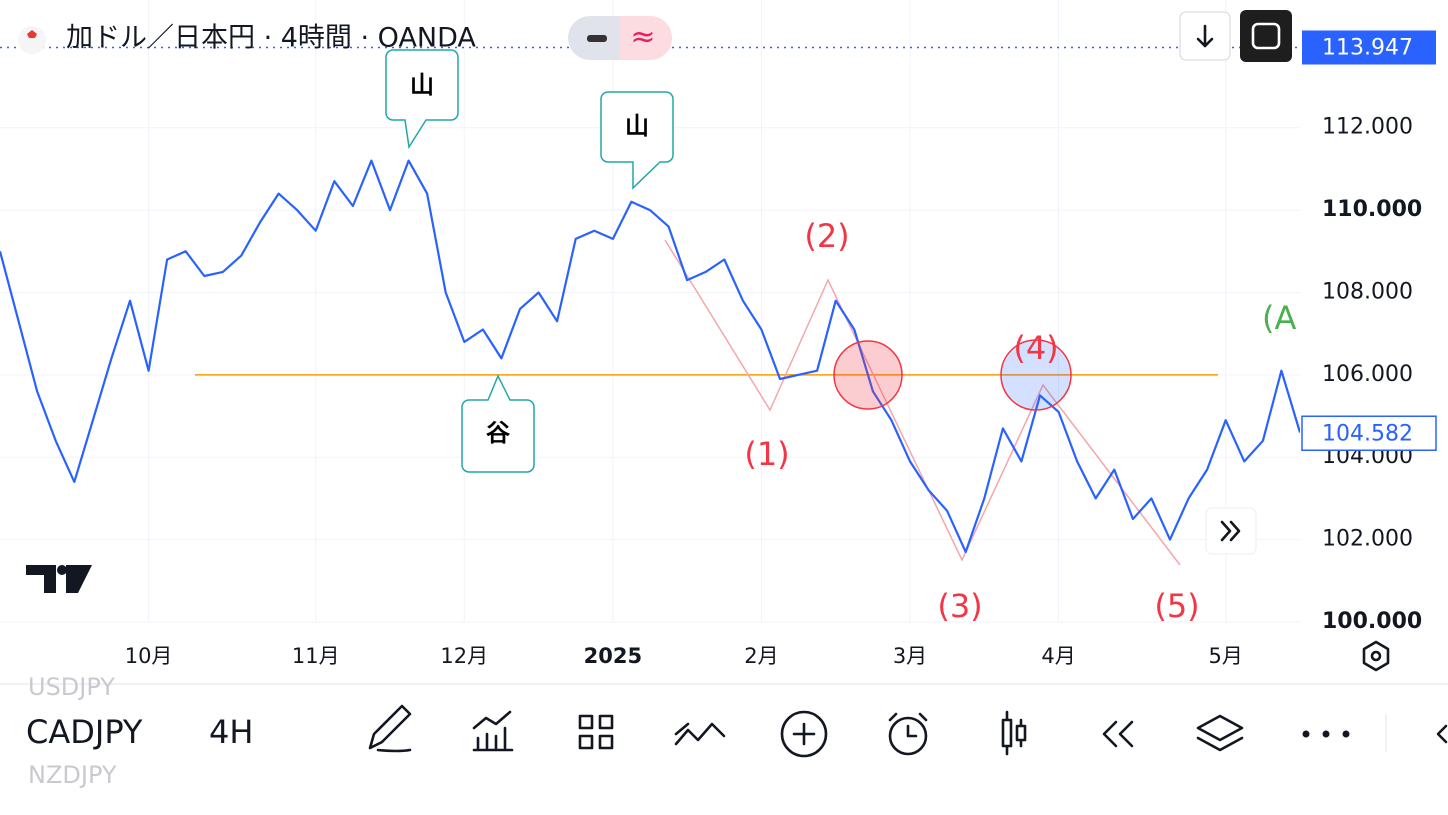 This screenshot has width=1448, height=815. What do you see at coordinates (390, 728) in the screenshot?
I see `draw-icon` at bounding box center [390, 728].